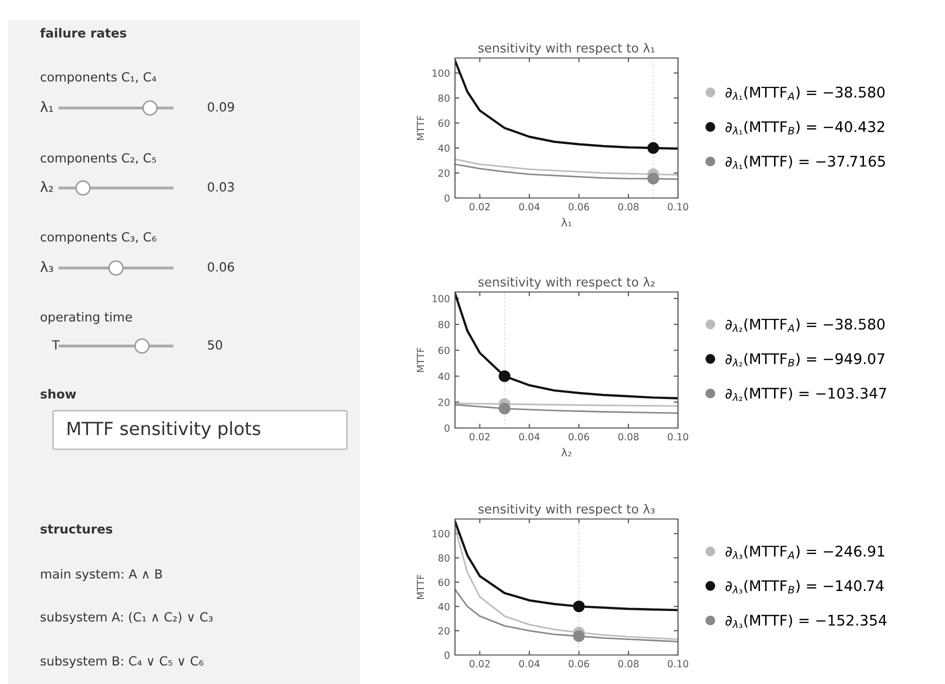 The height and width of the screenshot is (684, 945). I want to click on text: operating time, so click(86, 318).